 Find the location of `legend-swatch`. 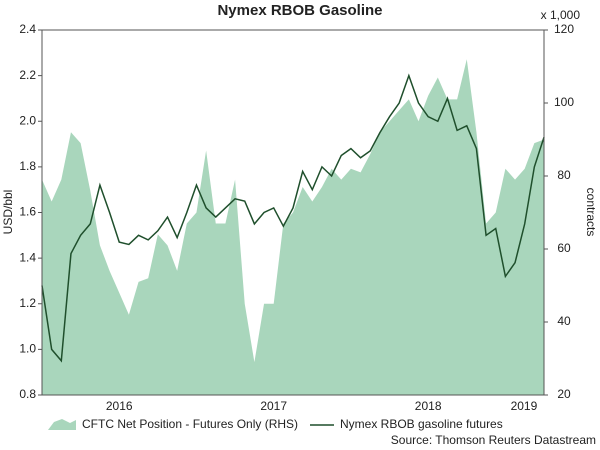

legend-swatch is located at coordinates (62, 424).